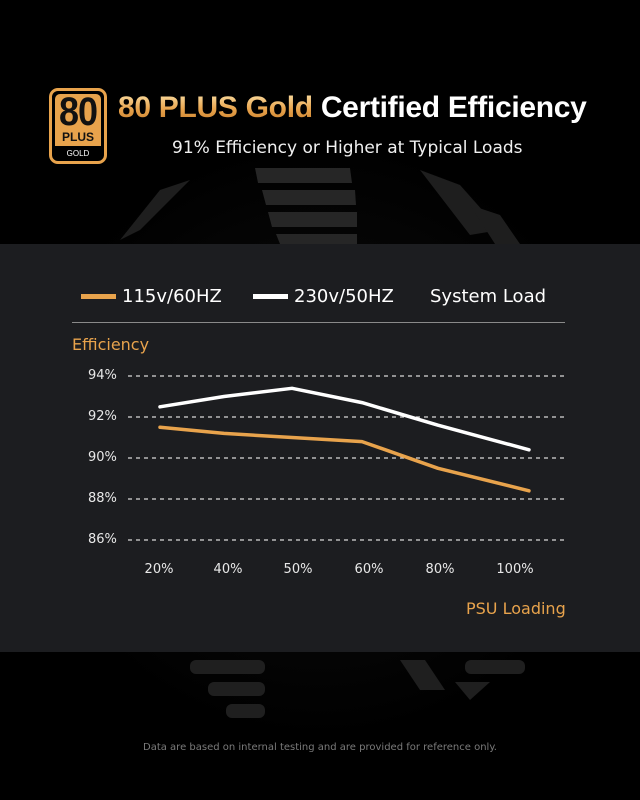 Image resolution: width=640 pixels, height=800 pixels. Describe the element at coordinates (215, 107) in the screenshot. I see `title-highlight: 80 PLUS Gold` at that location.